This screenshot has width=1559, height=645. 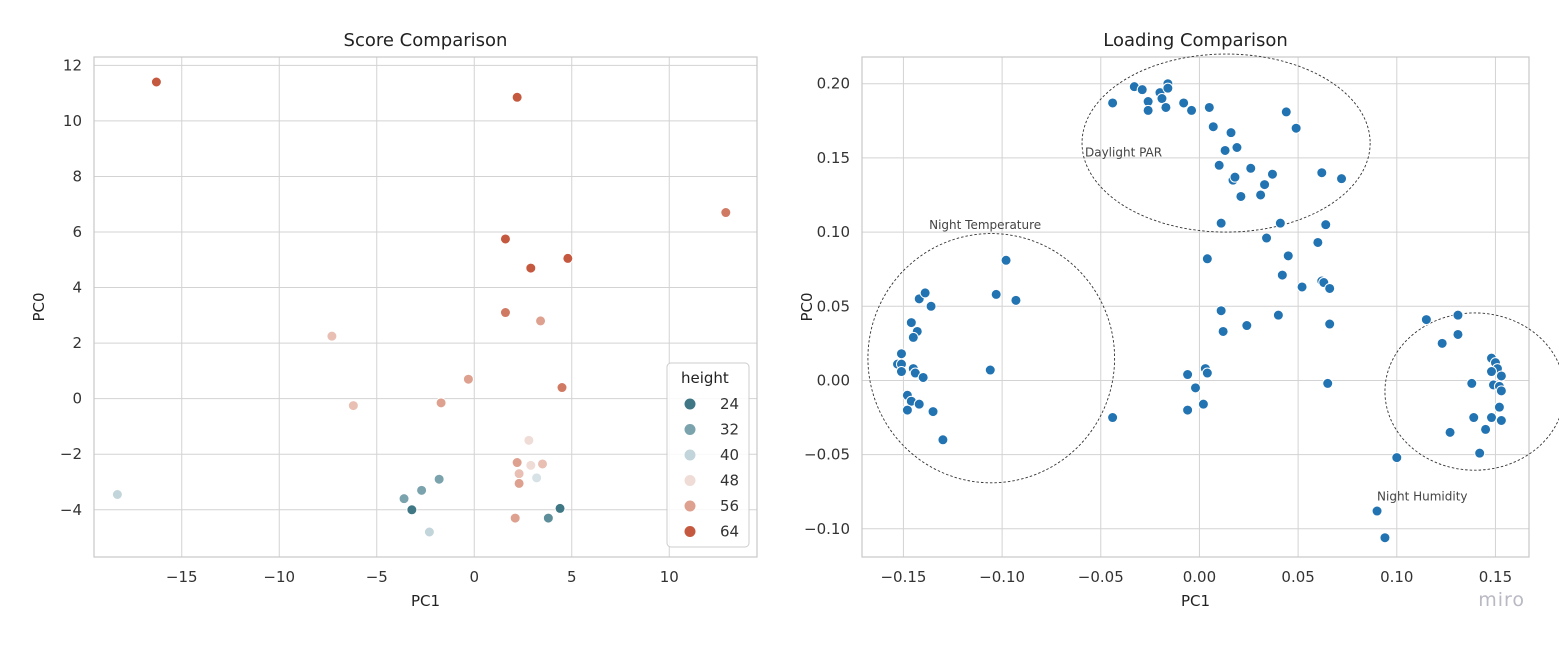 What do you see at coordinates (77, 232) in the screenshot?
I see `score-ytick-label: 6` at bounding box center [77, 232].